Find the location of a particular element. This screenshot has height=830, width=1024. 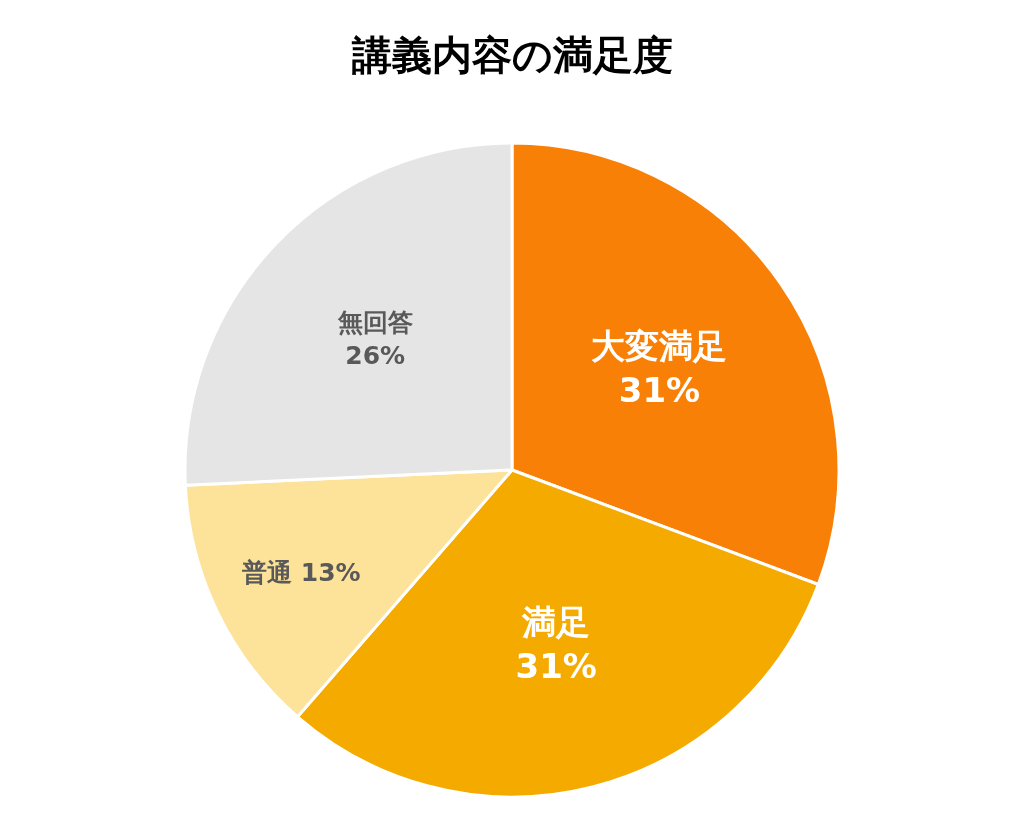

slice-label: 満足 is located at coordinates (556, 621).